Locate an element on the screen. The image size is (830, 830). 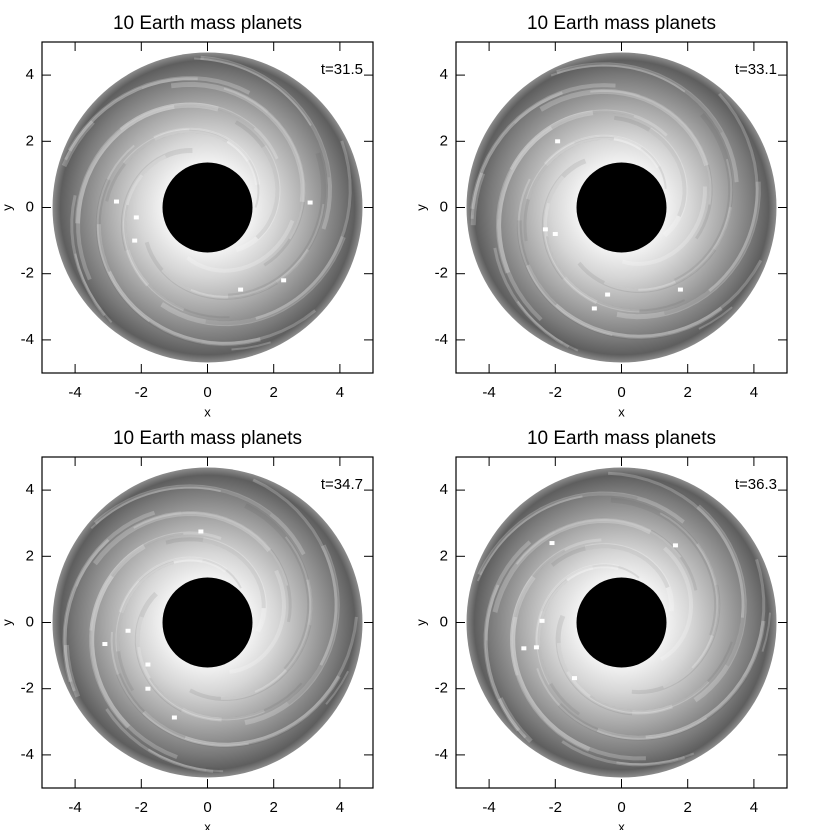
x-tick-label: 2 is located at coordinates (688, 392).